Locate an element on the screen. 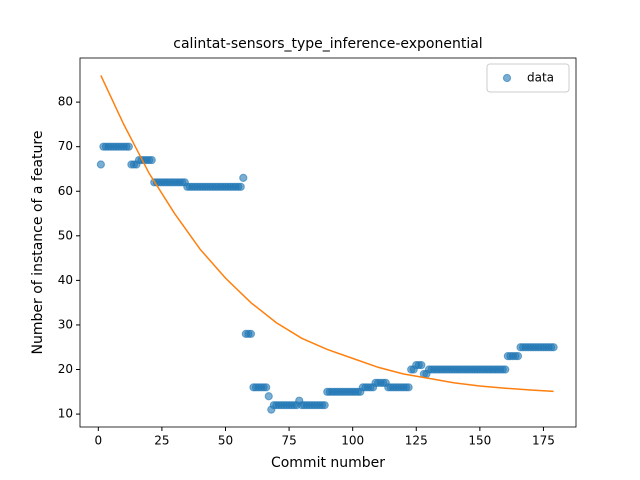  y-tick-label: 40 is located at coordinates (65, 280).